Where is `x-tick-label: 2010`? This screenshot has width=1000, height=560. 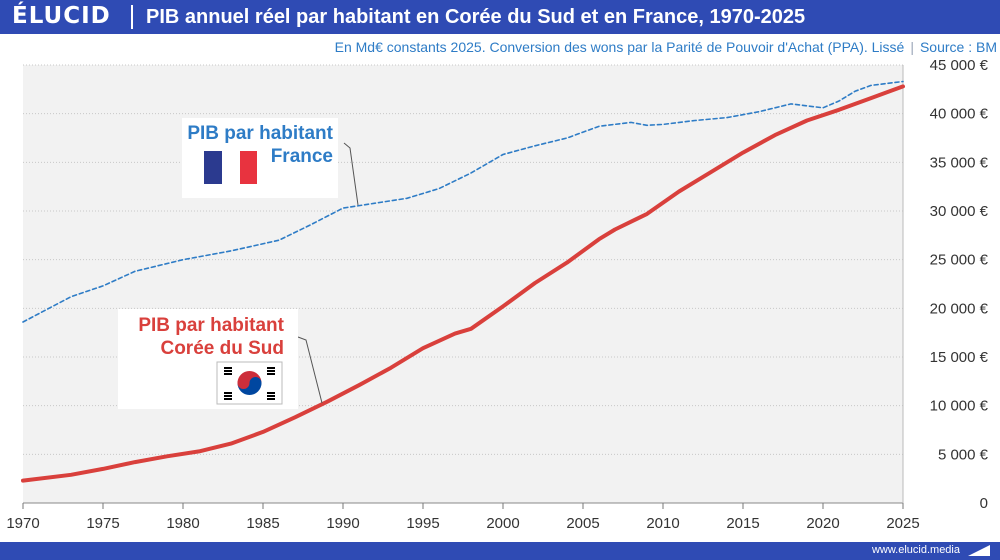
x-tick-label: 2010 is located at coordinates (662, 523).